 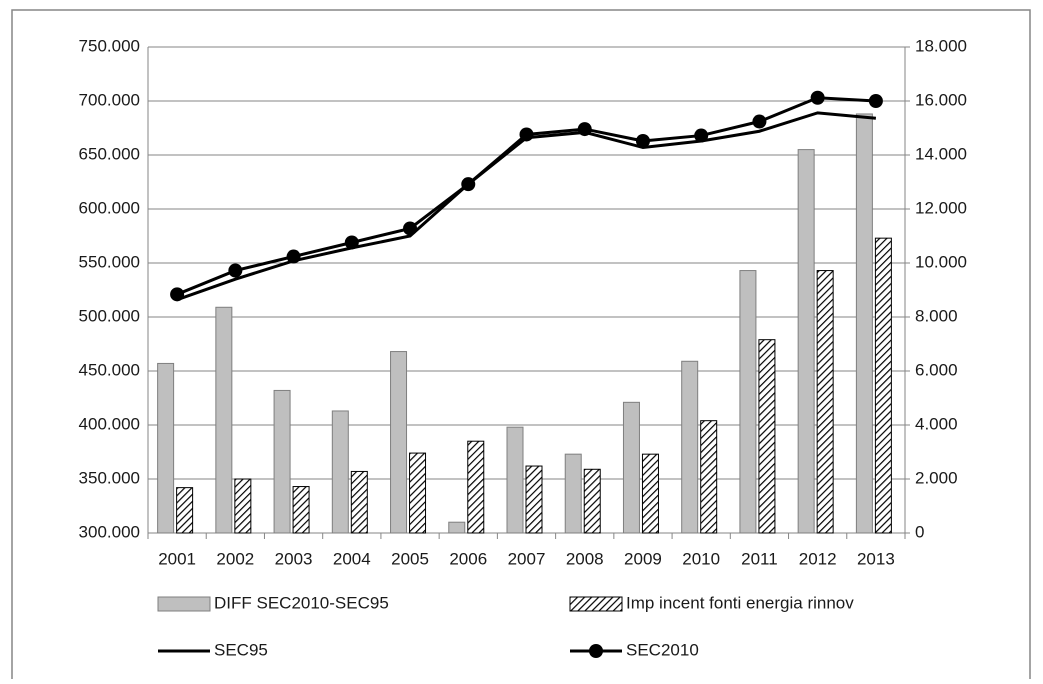 What do you see at coordinates (919, 531) in the screenshot?
I see `y2-tick-label: 0` at bounding box center [919, 531].